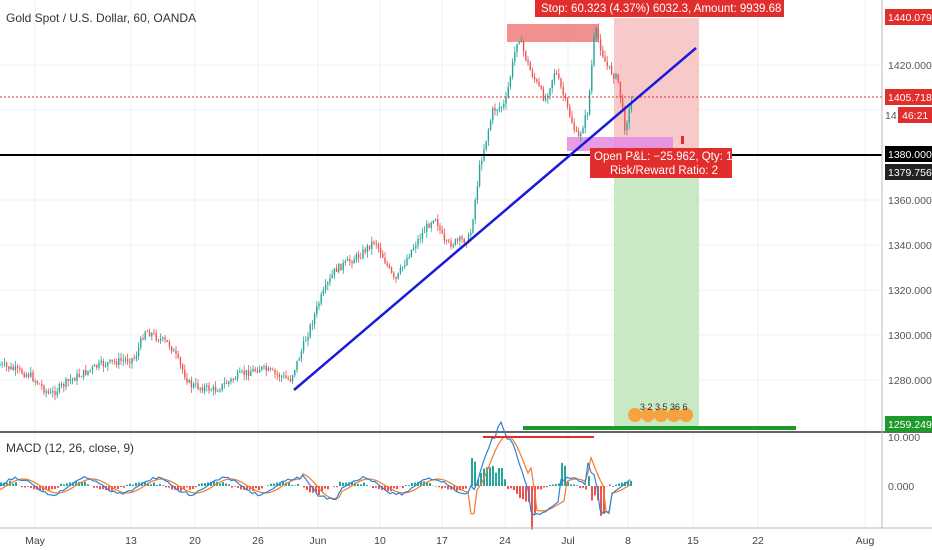  What do you see at coordinates (70, 448) in the screenshot?
I see `macd-title: MACD (12, 26, close, 9)` at bounding box center [70, 448].